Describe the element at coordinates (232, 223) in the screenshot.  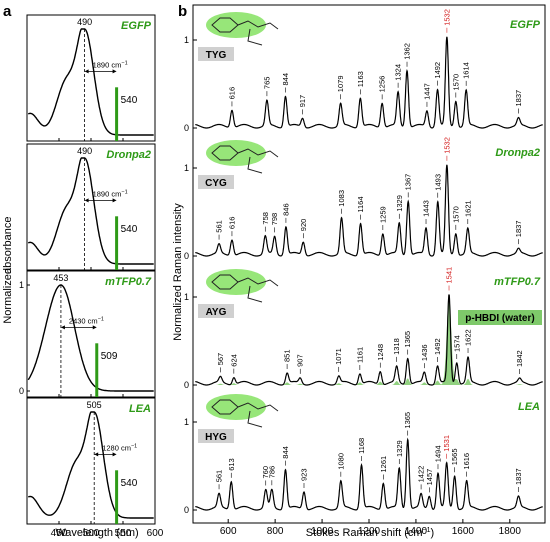
I see `raman-peak-label: 616` at that location.